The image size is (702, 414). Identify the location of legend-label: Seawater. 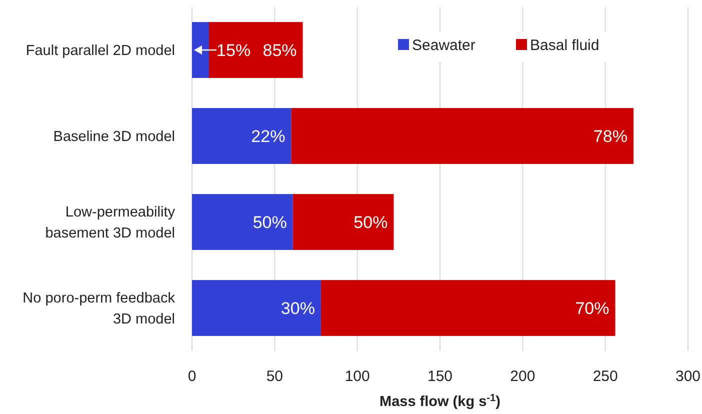
(444, 45).